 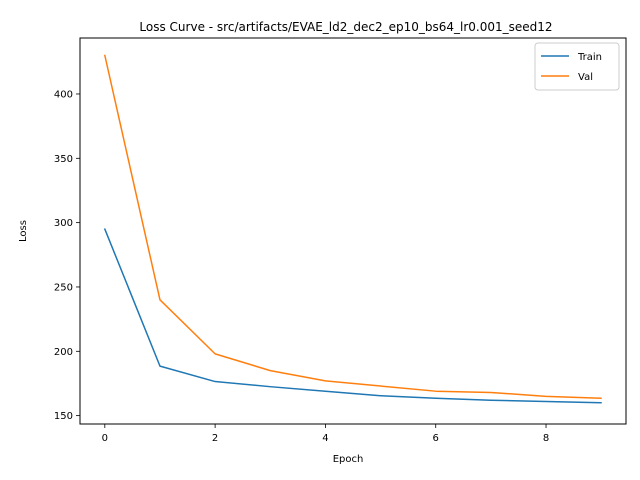 What do you see at coordinates (63, 223) in the screenshot?
I see `y-tick-label: 300` at bounding box center [63, 223].